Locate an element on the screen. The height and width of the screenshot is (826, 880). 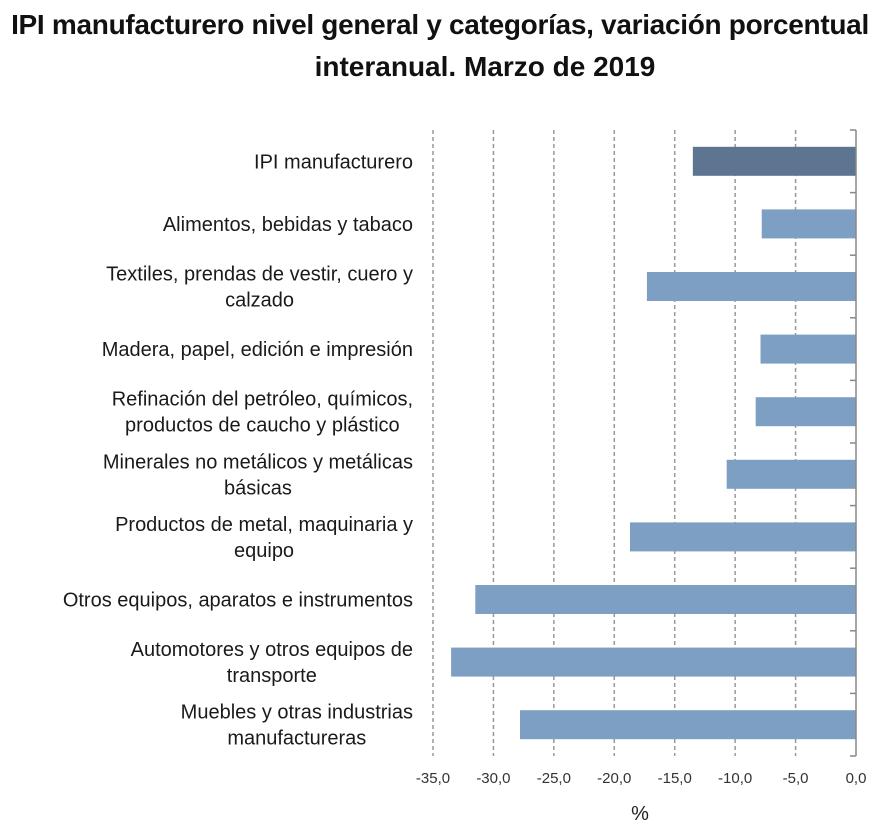
category-label: Madera, papel, edición e impresión is located at coordinates (257, 350).